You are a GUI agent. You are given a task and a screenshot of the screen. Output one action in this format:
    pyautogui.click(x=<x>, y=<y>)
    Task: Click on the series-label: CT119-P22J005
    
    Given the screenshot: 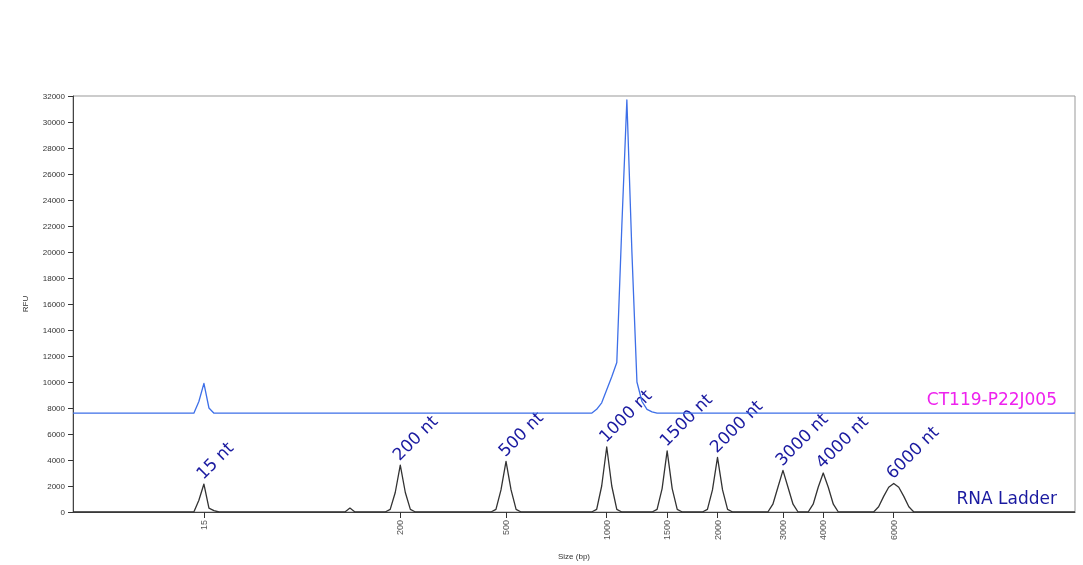 What is the action you would take?
    pyautogui.click(x=991, y=398)
    